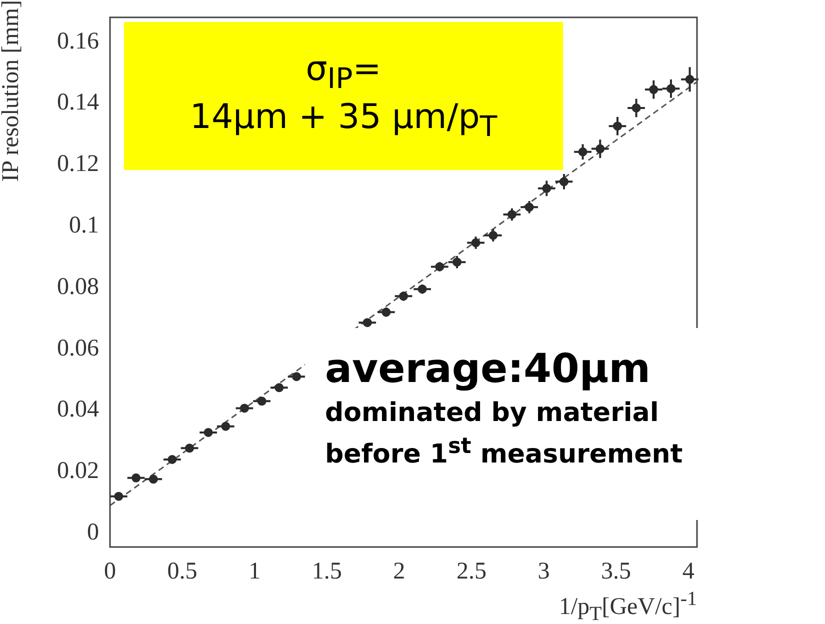 The image size is (825, 624). Describe the element at coordinates (488, 369) in the screenshot. I see `annotation: average:40μm` at that location.